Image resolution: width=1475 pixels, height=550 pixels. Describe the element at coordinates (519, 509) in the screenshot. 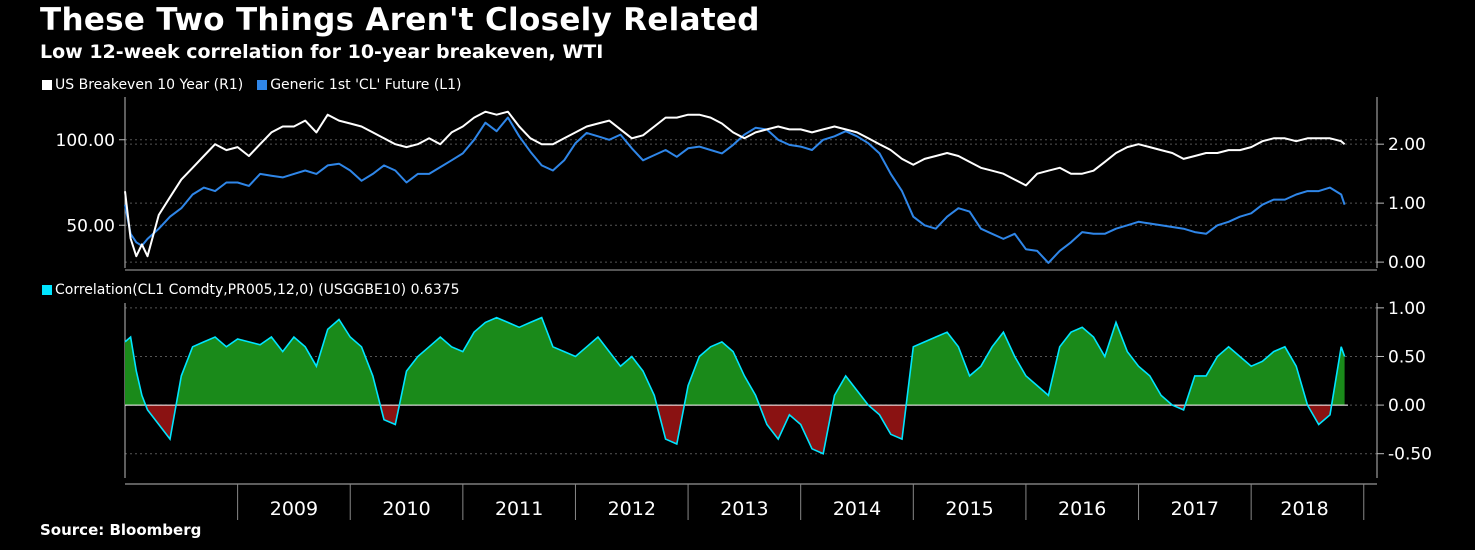

I see `x-tick-label: 2011` at that location.